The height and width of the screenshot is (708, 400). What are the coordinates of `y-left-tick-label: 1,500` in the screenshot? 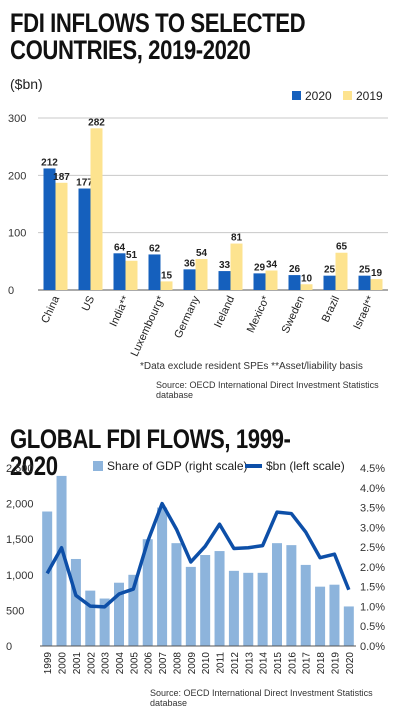 It's located at (20, 540).